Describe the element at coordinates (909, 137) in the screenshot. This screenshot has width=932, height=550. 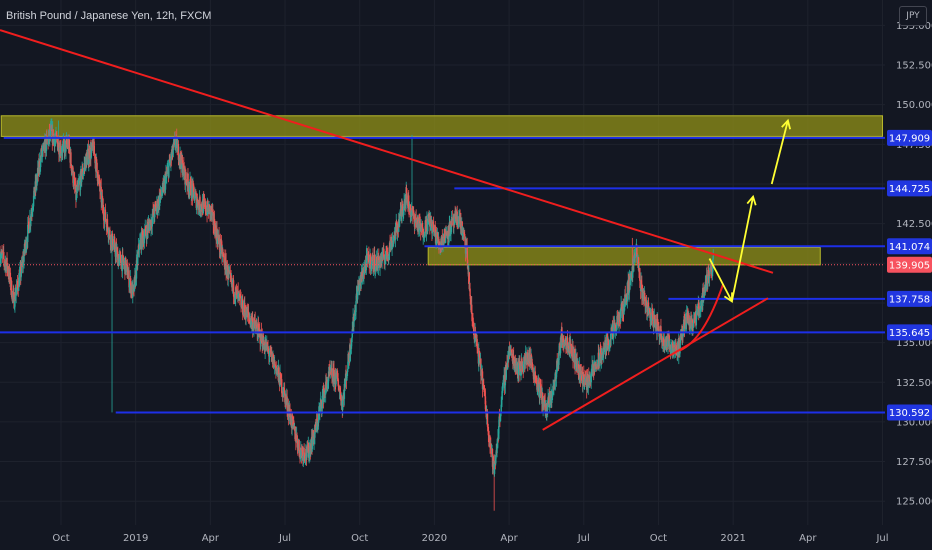
I see `level-price-tag-bg` at that location.